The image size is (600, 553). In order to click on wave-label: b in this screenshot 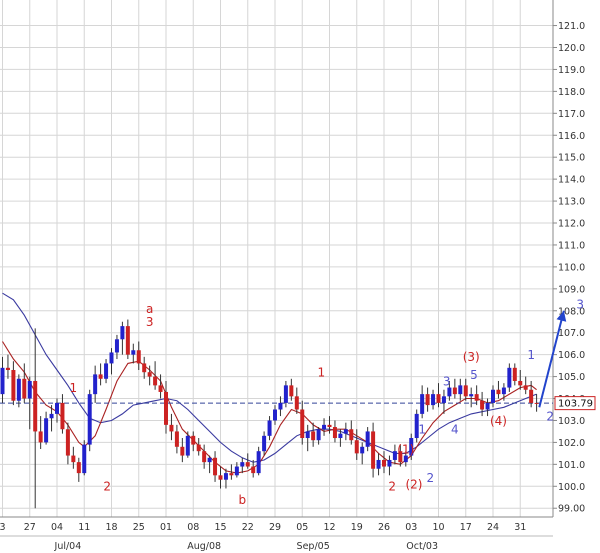, I will do `click(242, 500)`.